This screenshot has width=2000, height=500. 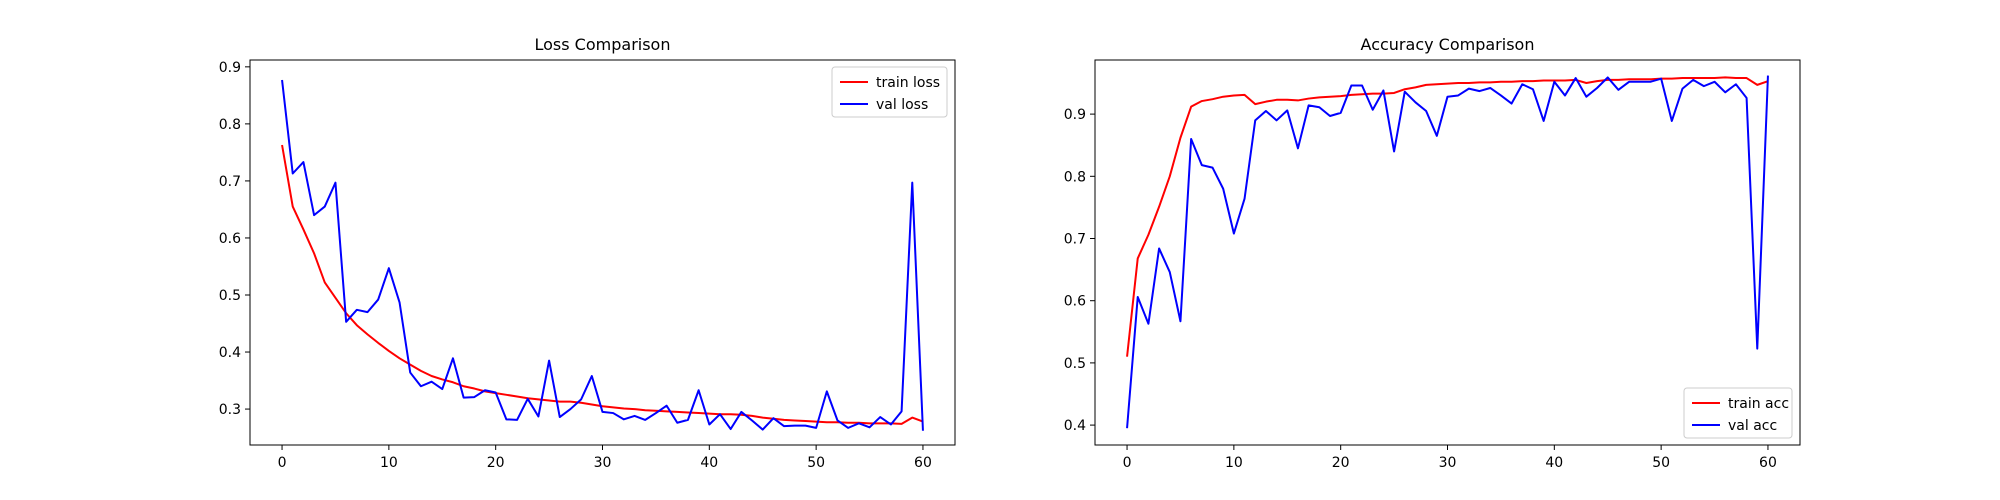 I want to click on legend: train acc val acc, so click(x=1738, y=413).